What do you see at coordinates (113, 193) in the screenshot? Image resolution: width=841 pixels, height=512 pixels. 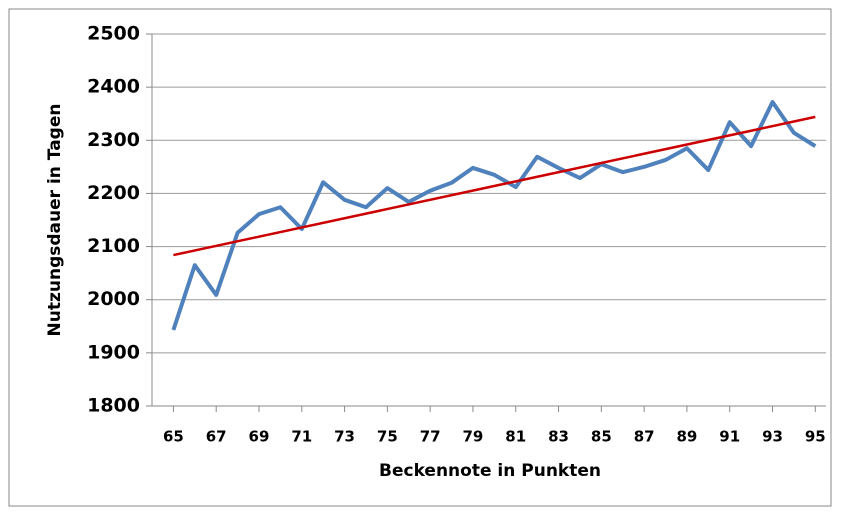 I see `y-tick-label: 2200` at bounding box center [113, 193].